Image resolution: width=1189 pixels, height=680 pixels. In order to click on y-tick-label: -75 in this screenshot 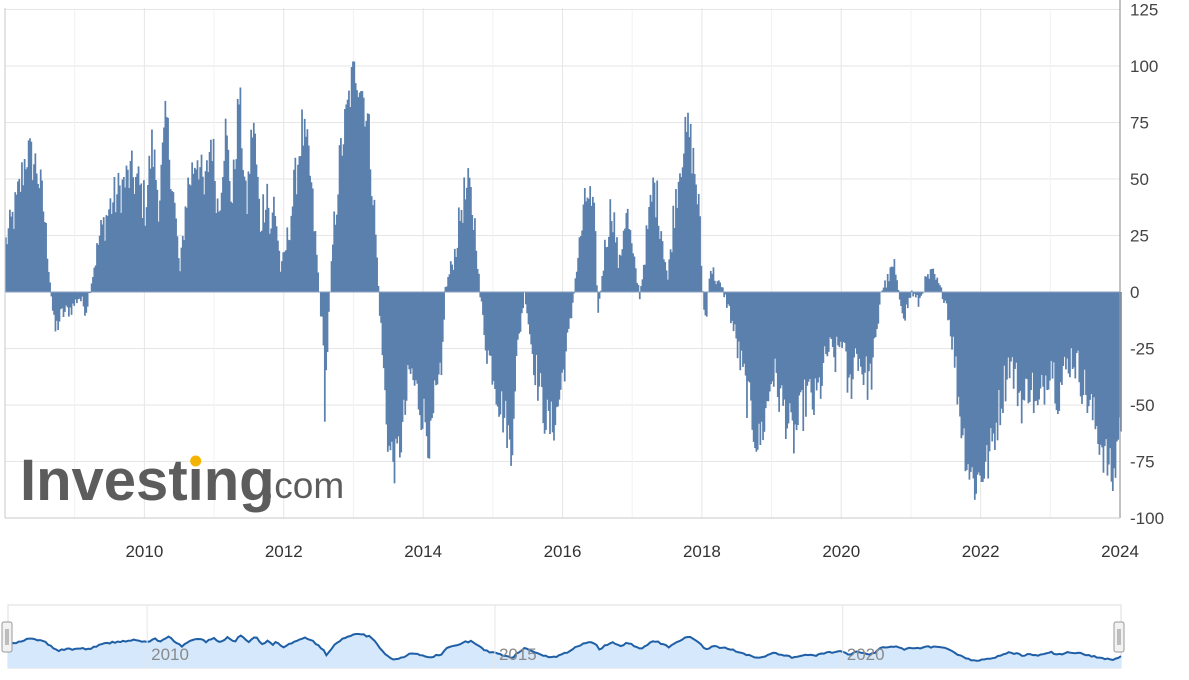, I will do `click(1142, 462)`.